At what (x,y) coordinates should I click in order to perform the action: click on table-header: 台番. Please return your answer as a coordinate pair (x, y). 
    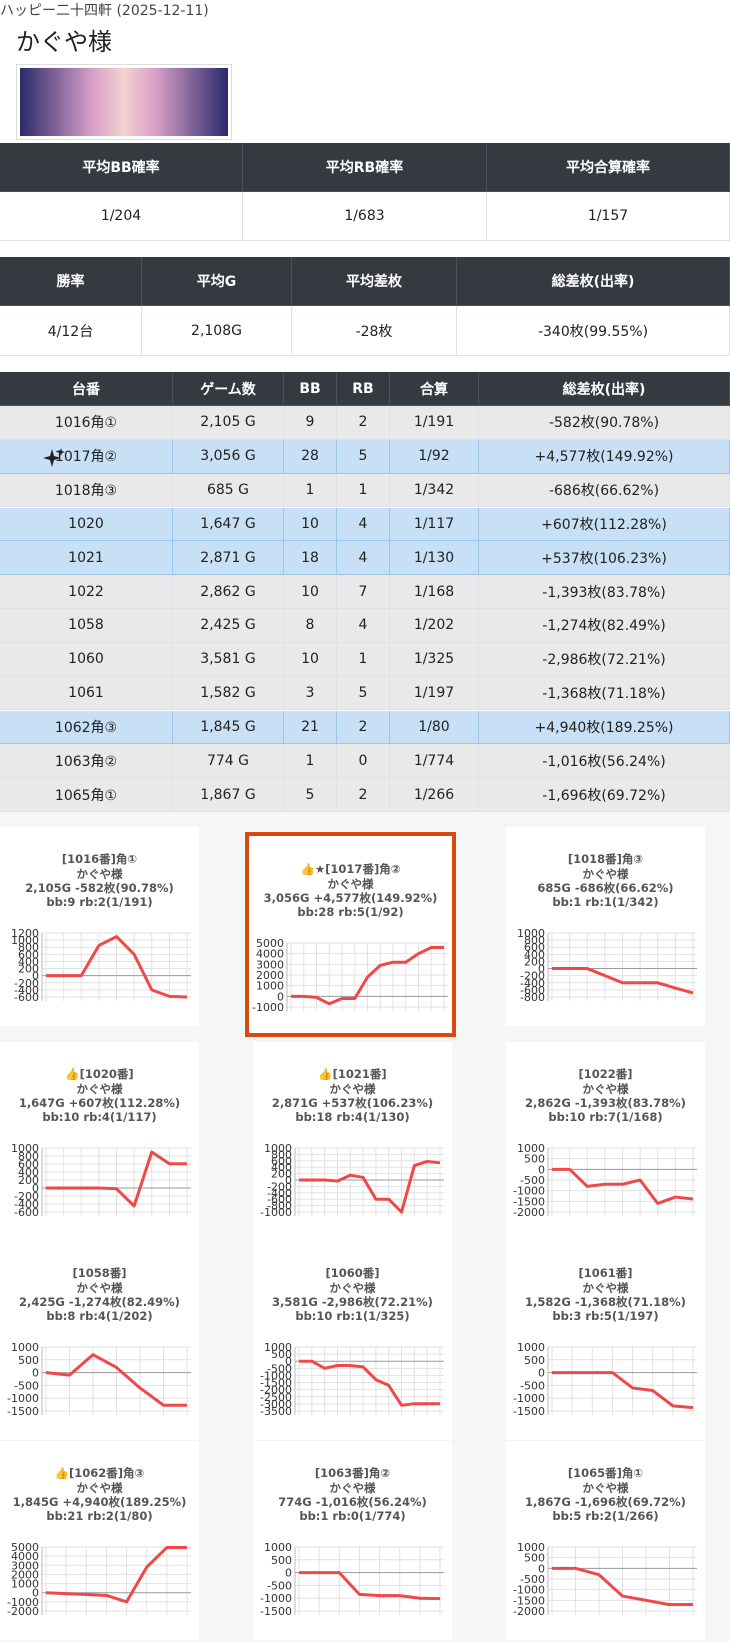
    Looking at the image, I should click on (86, 389).